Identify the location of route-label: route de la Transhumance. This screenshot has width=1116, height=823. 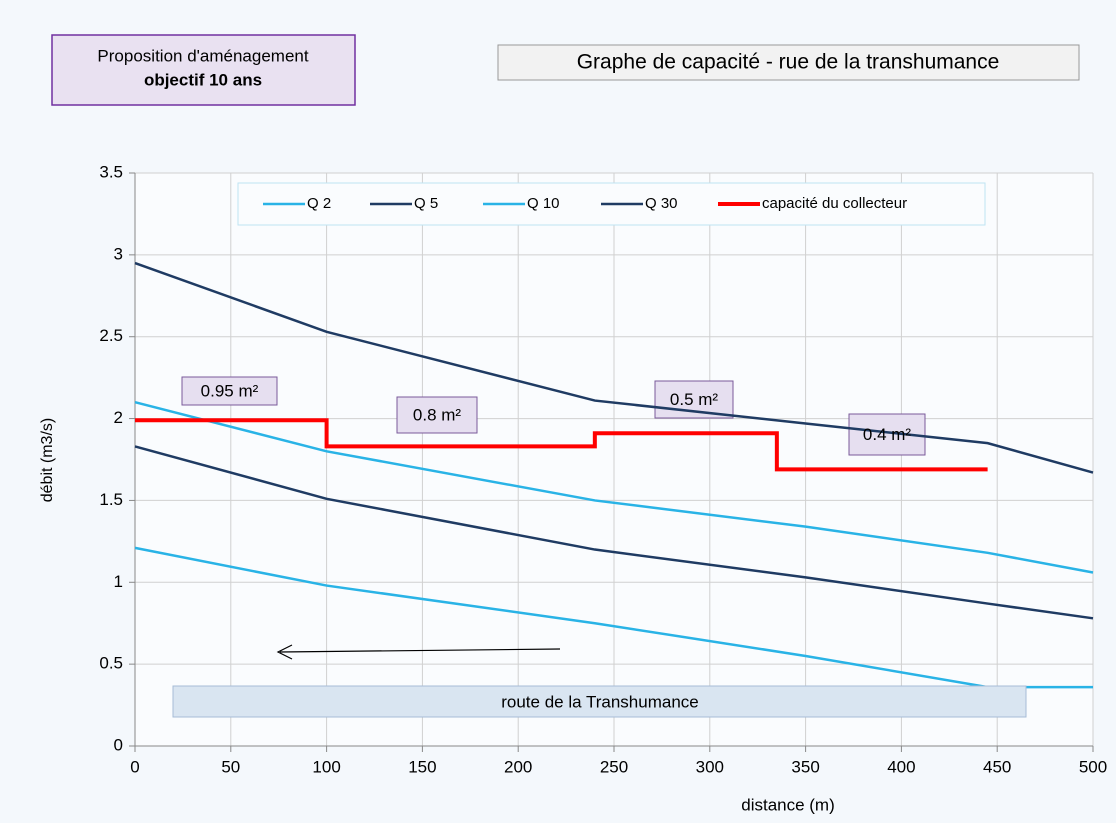
(600, 701).